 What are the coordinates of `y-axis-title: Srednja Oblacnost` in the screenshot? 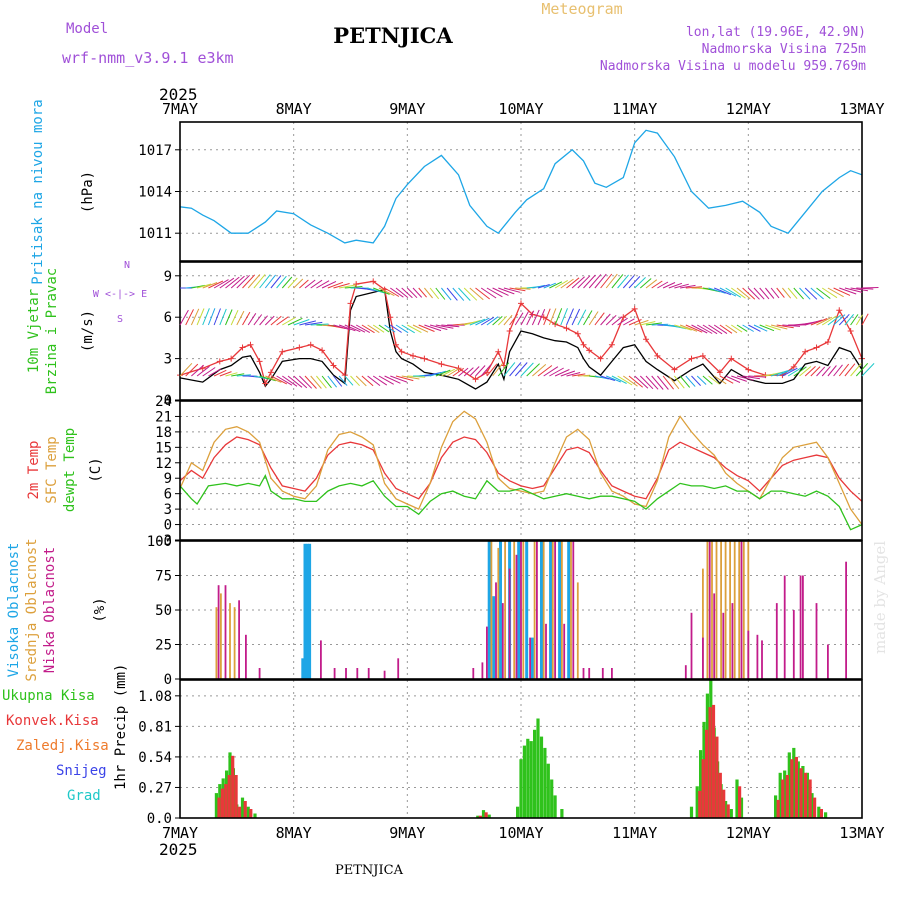 It's located at (32, 609).